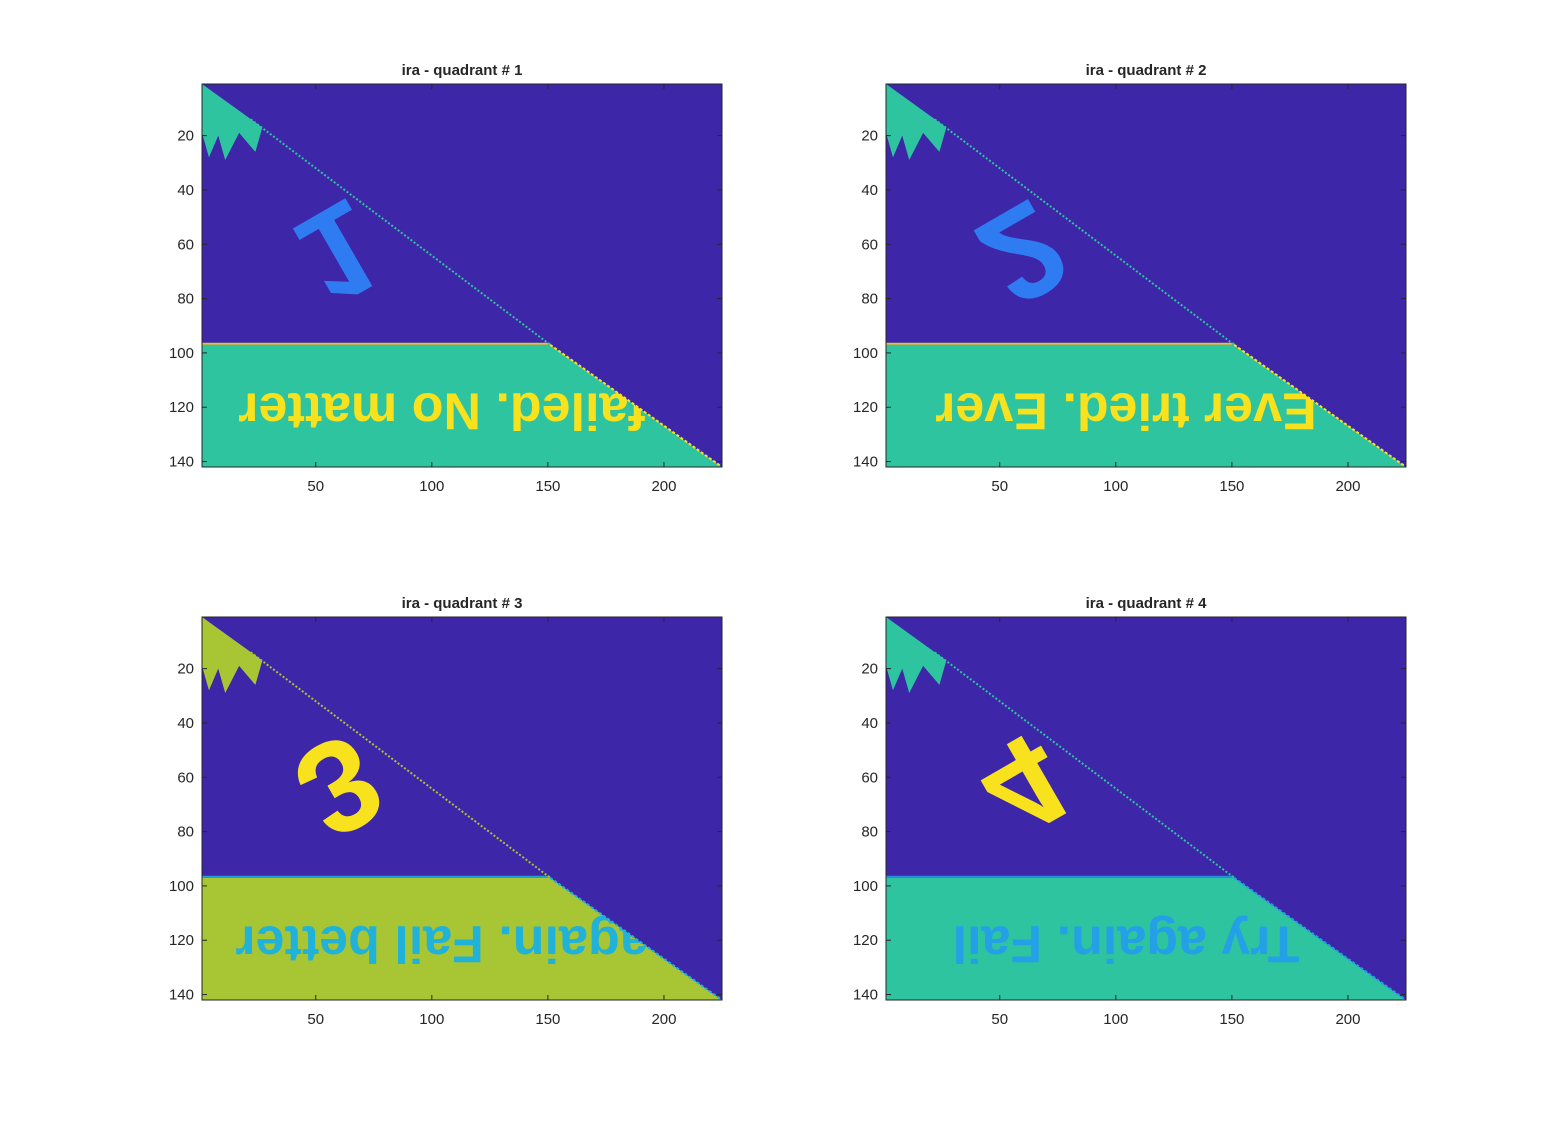  I want to click on subplot-4-ticks: 50 100 150 200 20 40 60 80 100 120 140, so click(1129, 822).